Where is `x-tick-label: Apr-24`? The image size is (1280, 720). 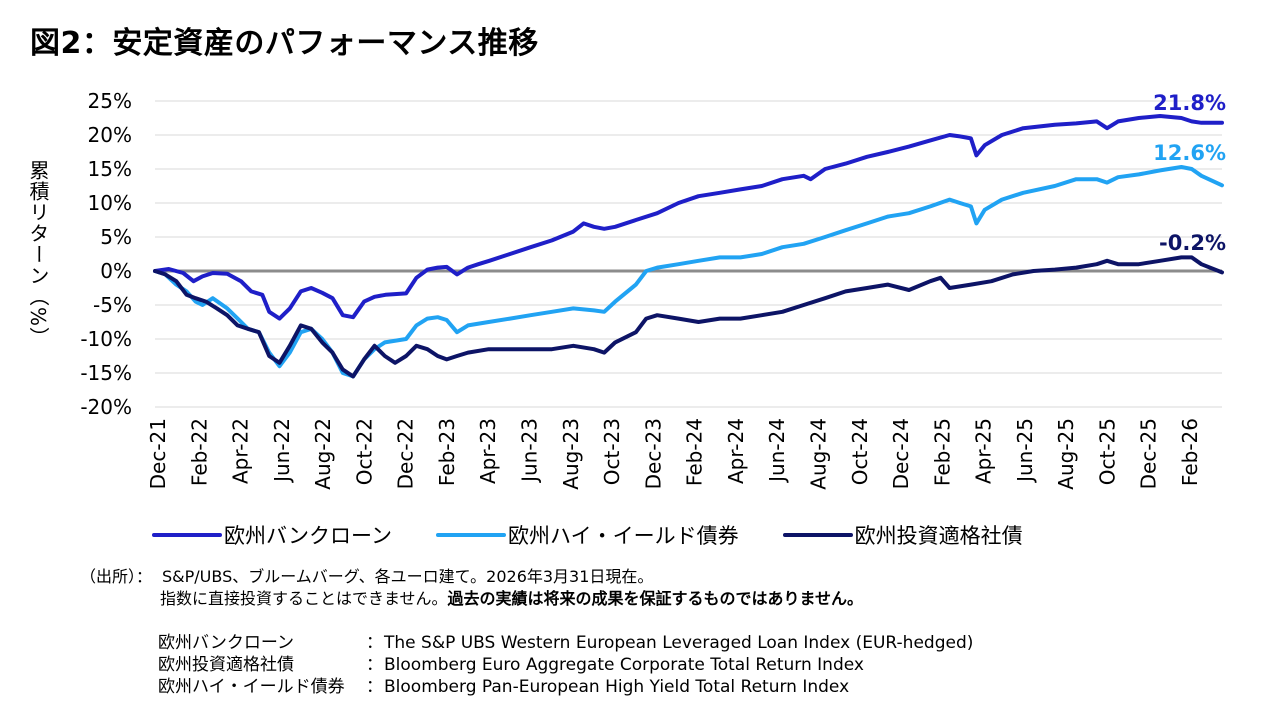
x-tick-label: Apr-24 is located at coordinates (736, 451).